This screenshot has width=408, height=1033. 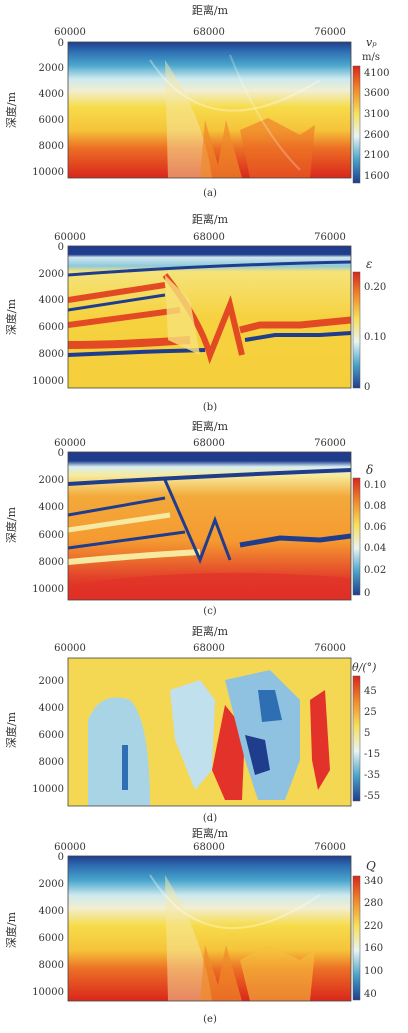 What do you see at coordinates (209, 732) in the screenshot?
I see `theta-model-image` at bounding box center [209, 732].